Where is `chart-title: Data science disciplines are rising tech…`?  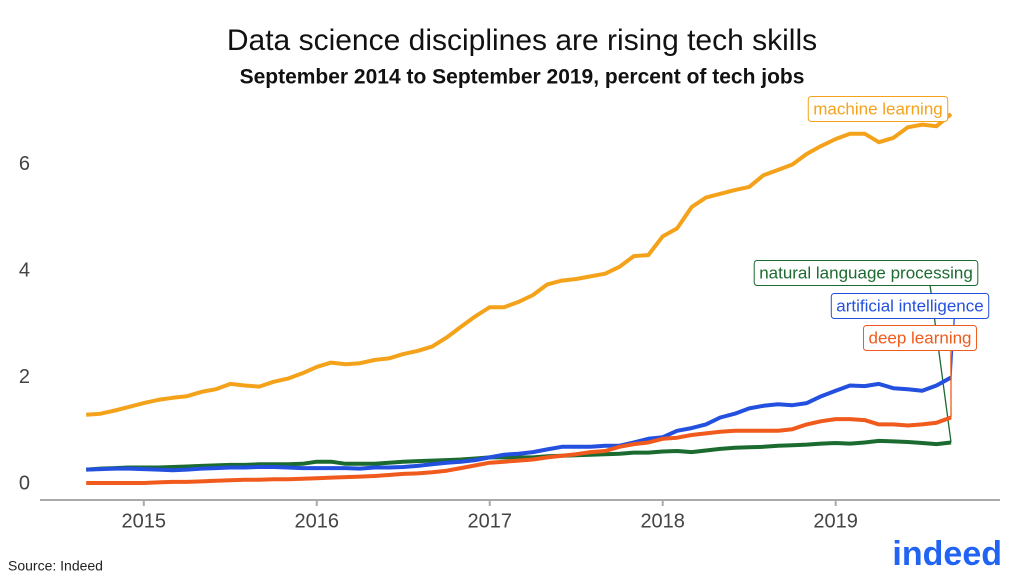
chart-title: Data science disciplines are rising tech… is located at coordinates (522, 40).